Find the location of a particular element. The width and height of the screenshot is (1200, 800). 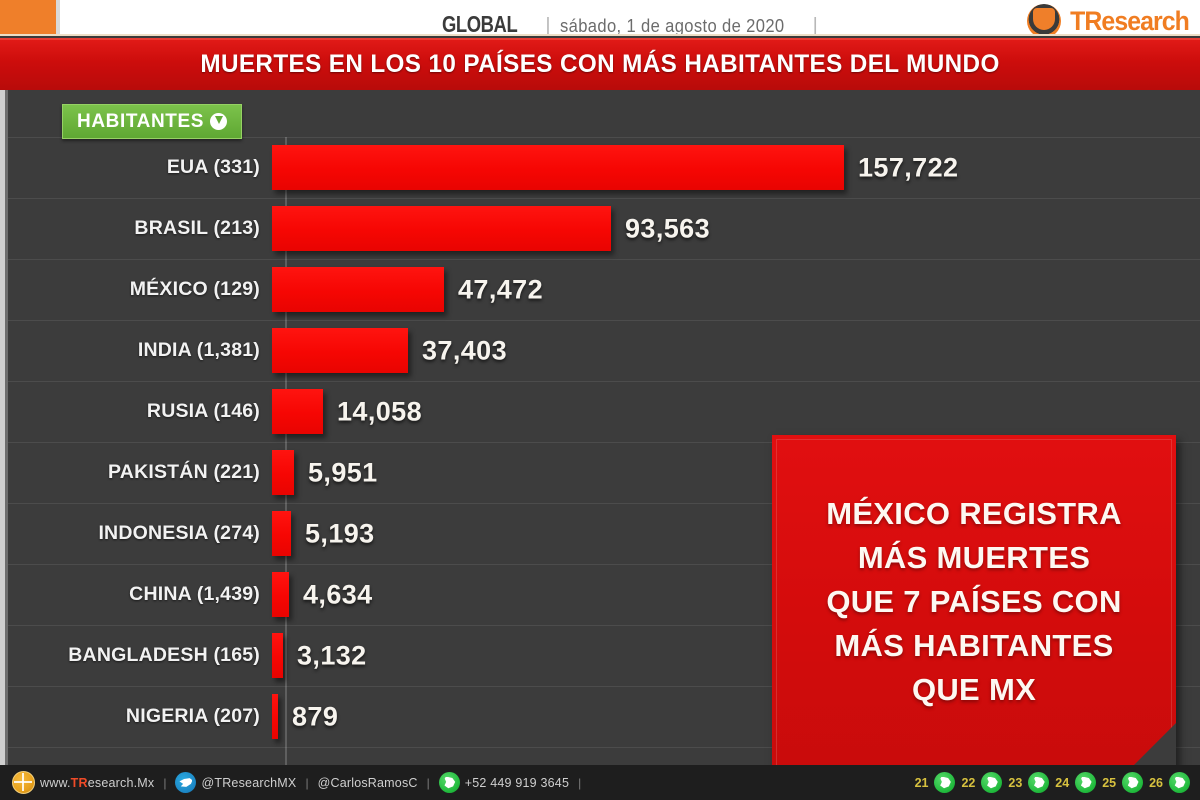

callout-line-5: QUE MX is located at coordinates (974, 690).